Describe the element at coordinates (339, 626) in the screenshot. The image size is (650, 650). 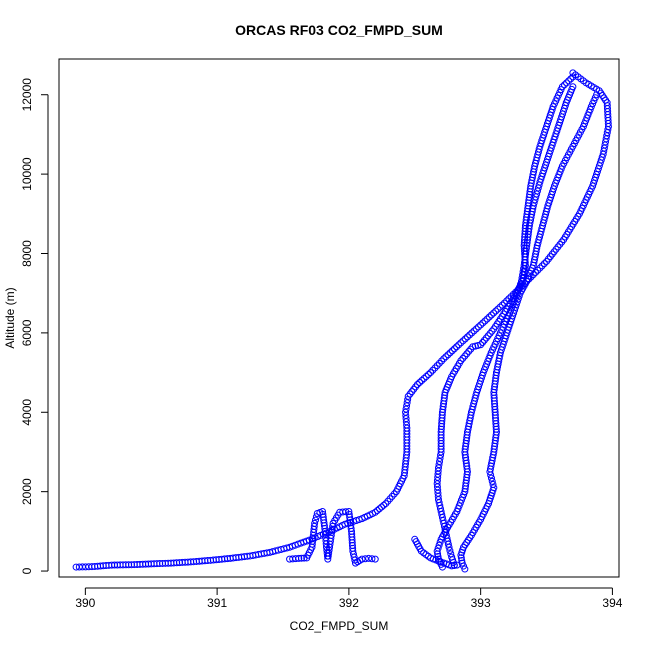
I see `x-axis-label: CO2_FMPD_SUM` at that location.